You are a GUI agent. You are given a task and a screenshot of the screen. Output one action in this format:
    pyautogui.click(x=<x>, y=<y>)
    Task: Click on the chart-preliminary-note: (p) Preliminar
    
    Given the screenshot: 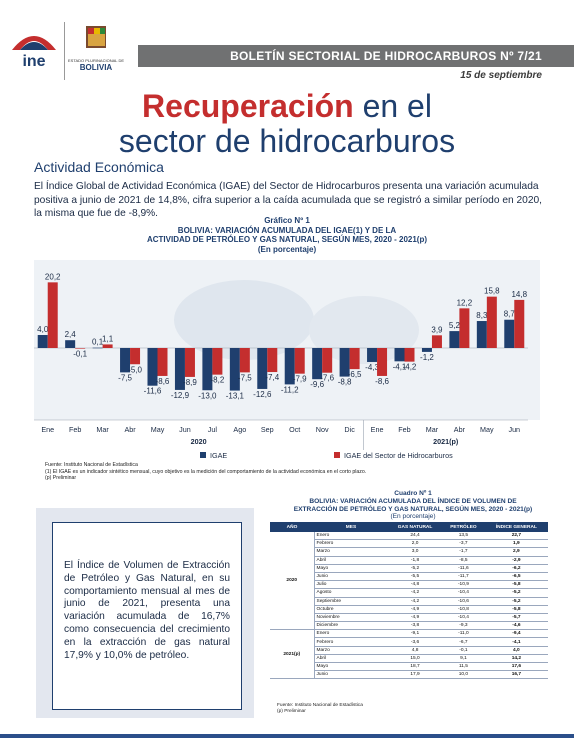 What is the action you would take?
    pyautogui.click(x=61, y=478)
    